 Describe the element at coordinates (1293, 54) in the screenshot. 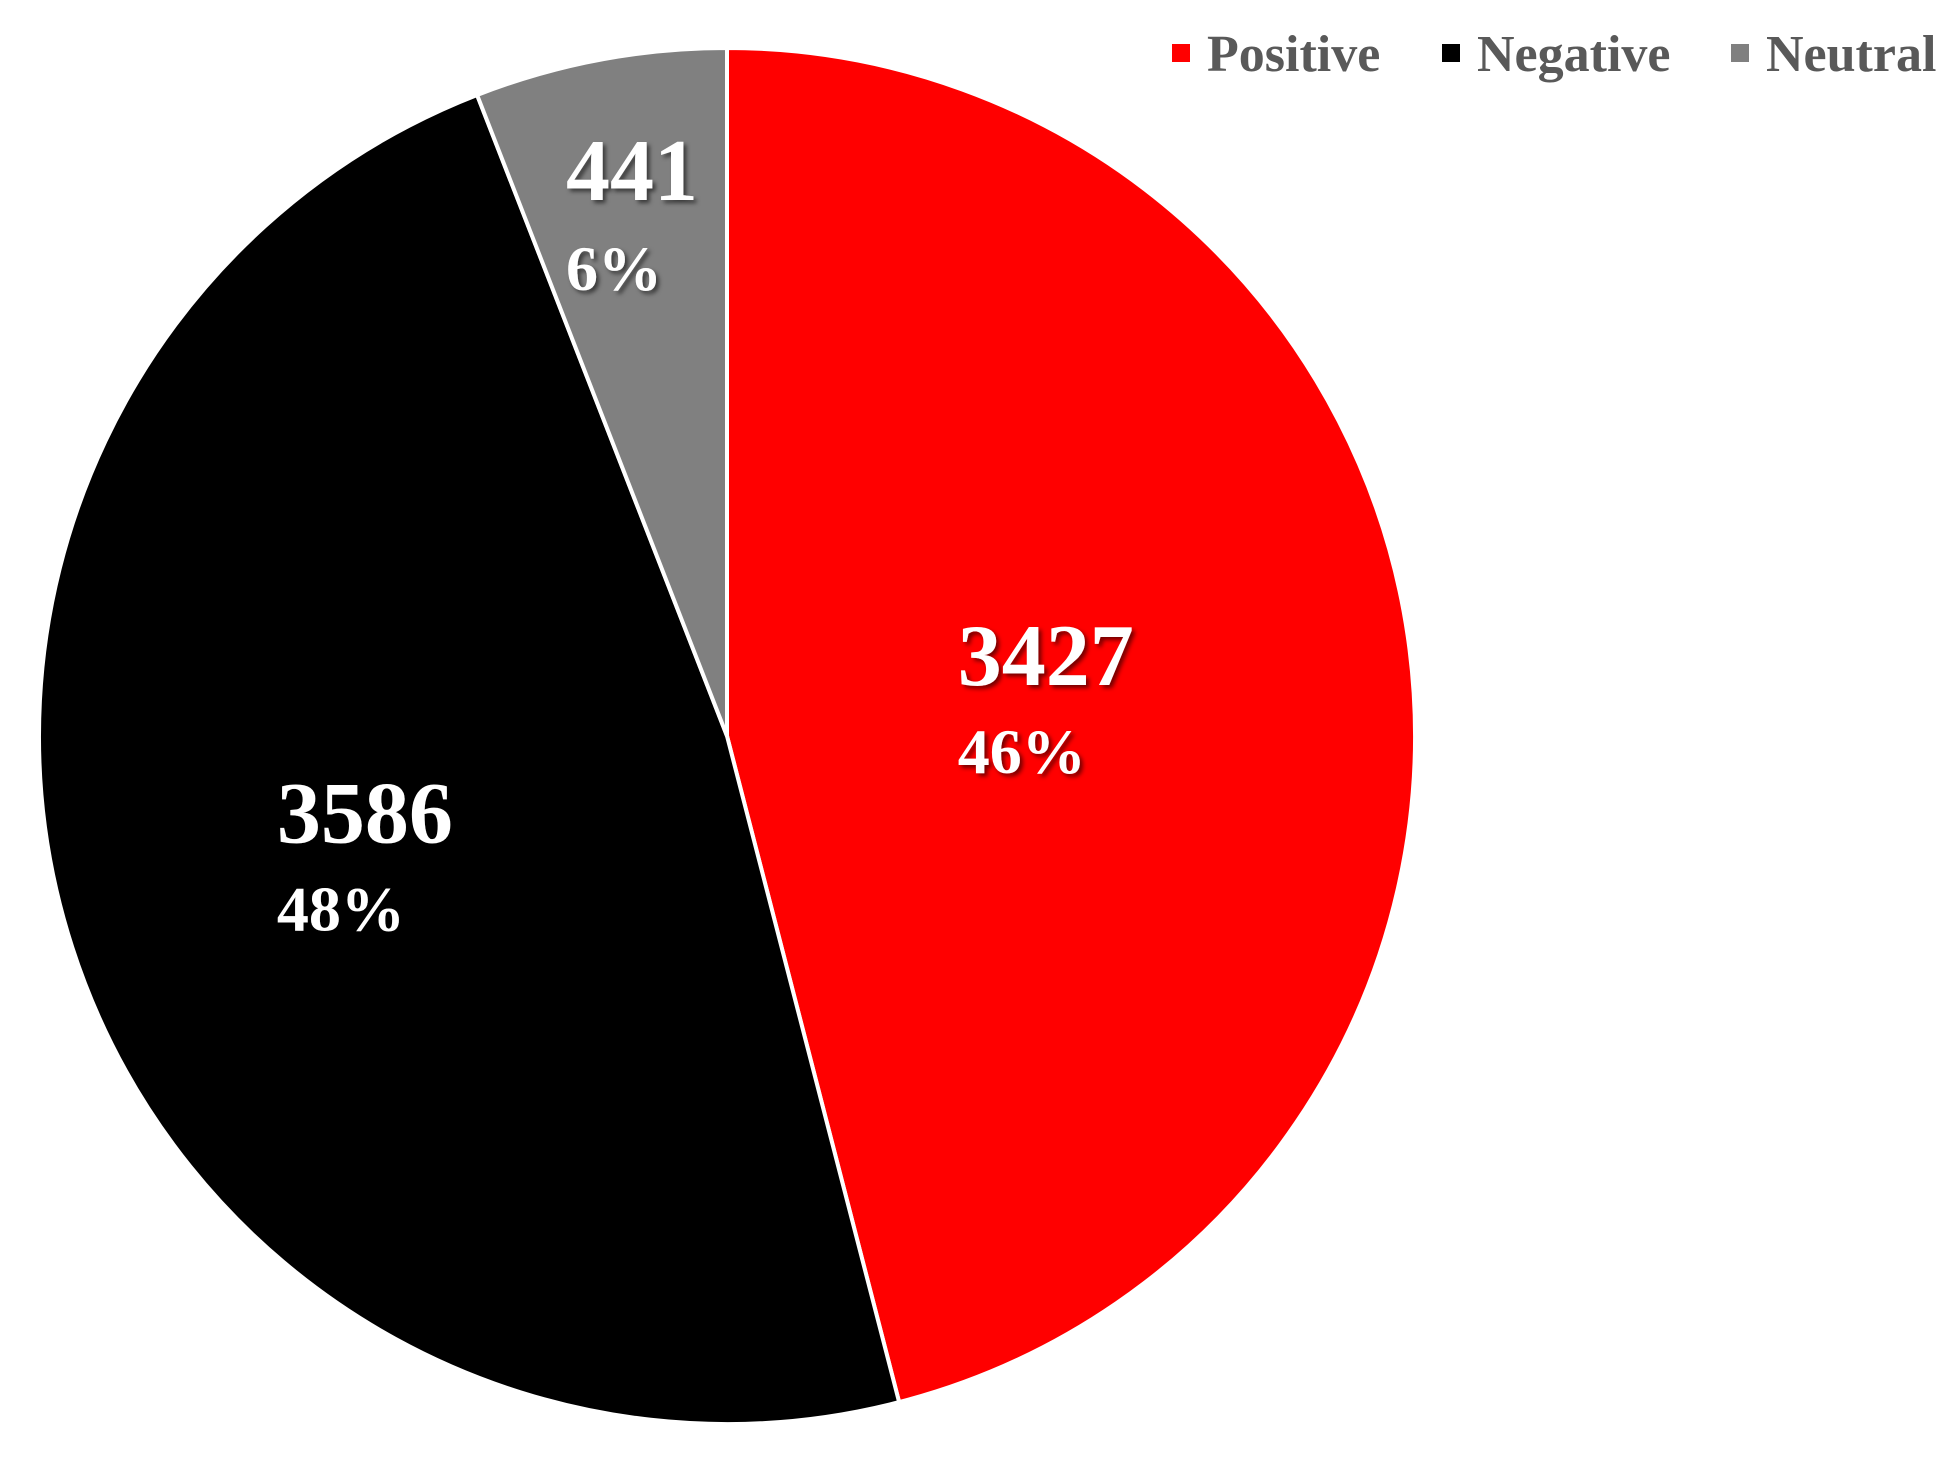

I see `legend-label-positive: Positive` at that location.